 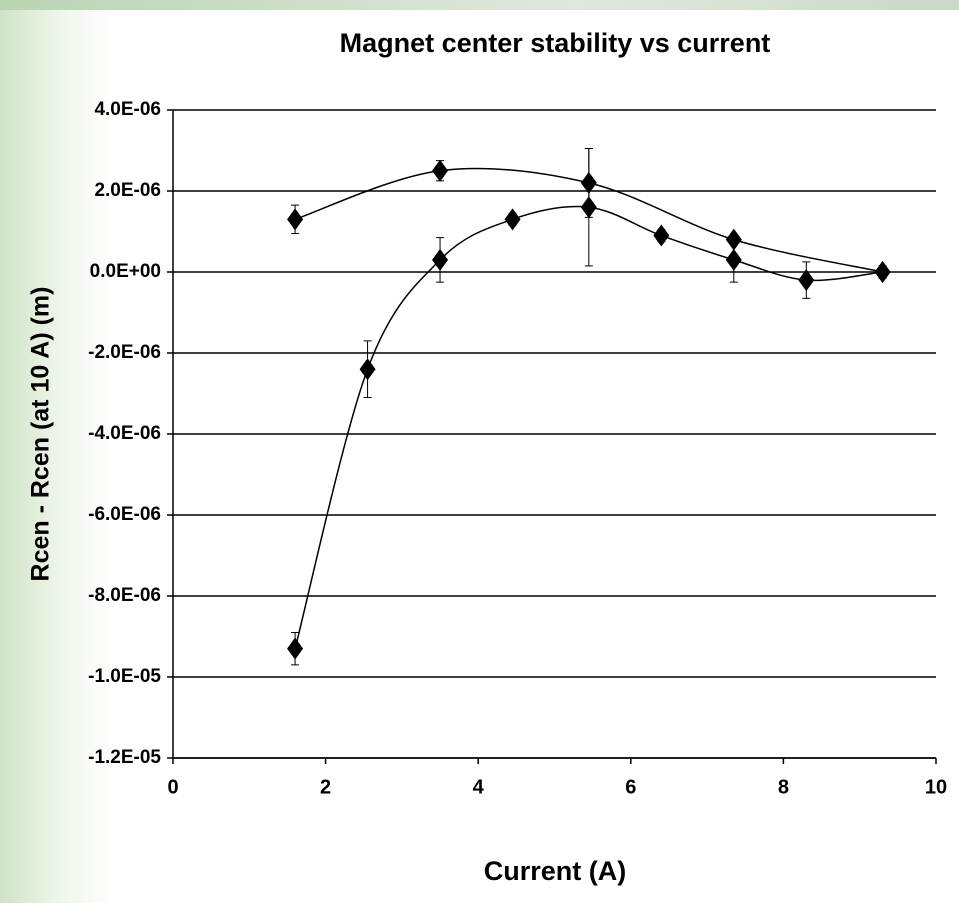 What do you see at coordinates (630, 787) in the screenshot?
I see `x-tick-label: 6` at bounding box center [630, 787].